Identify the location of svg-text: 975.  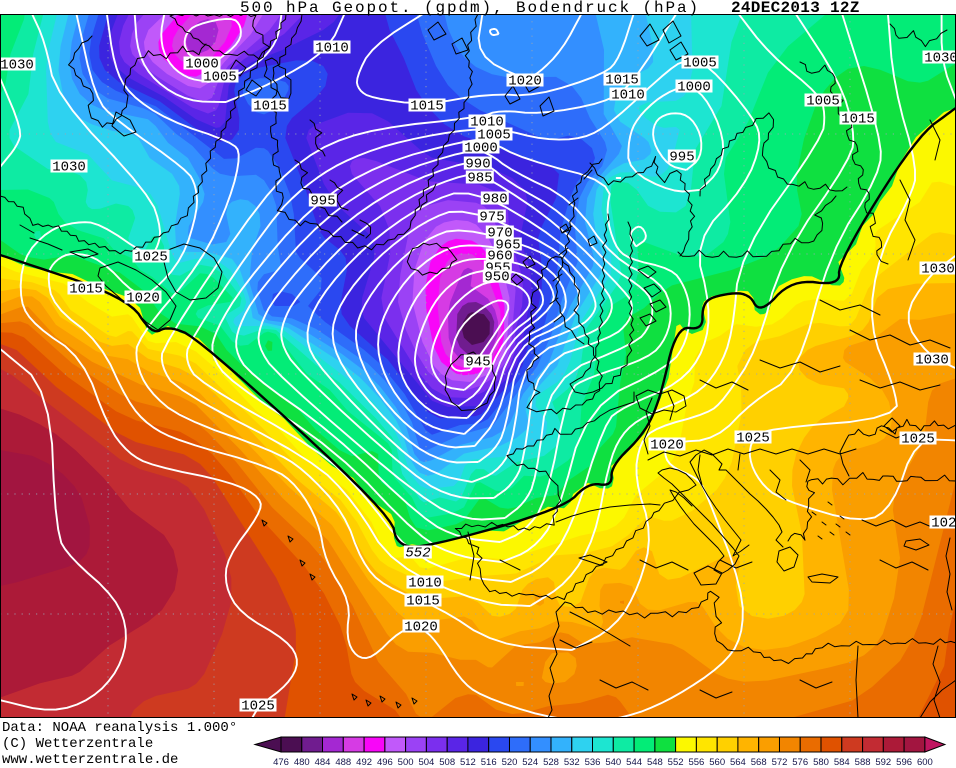
(491, 218).